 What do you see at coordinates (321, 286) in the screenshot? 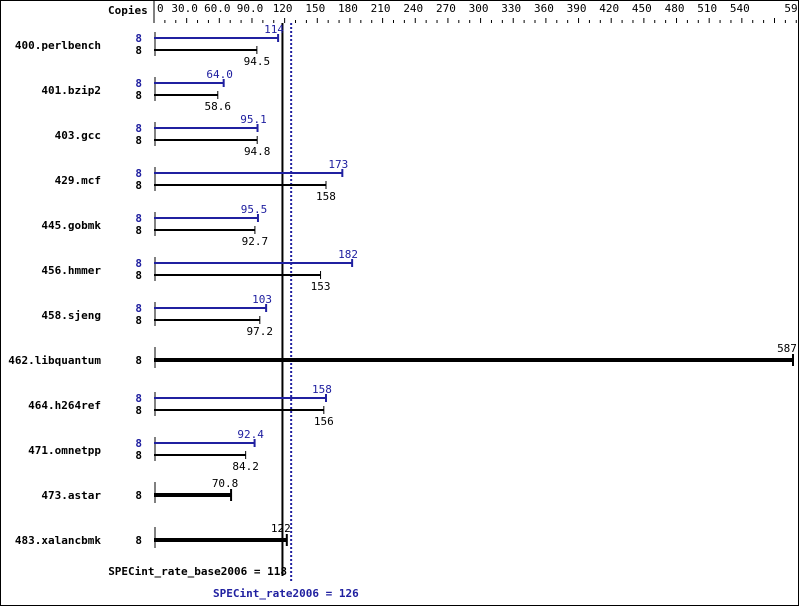
I see `base-value-label: 153` at bounding box center [321, 286].